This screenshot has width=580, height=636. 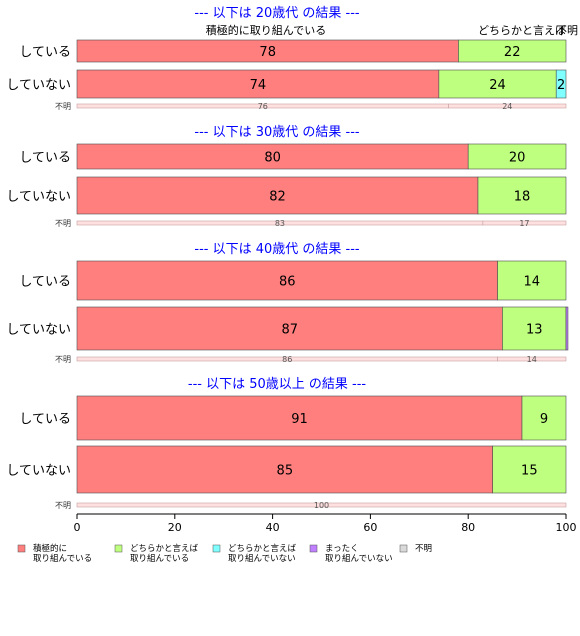 I want to click on data-label: 80, so click(x=272, y=158).